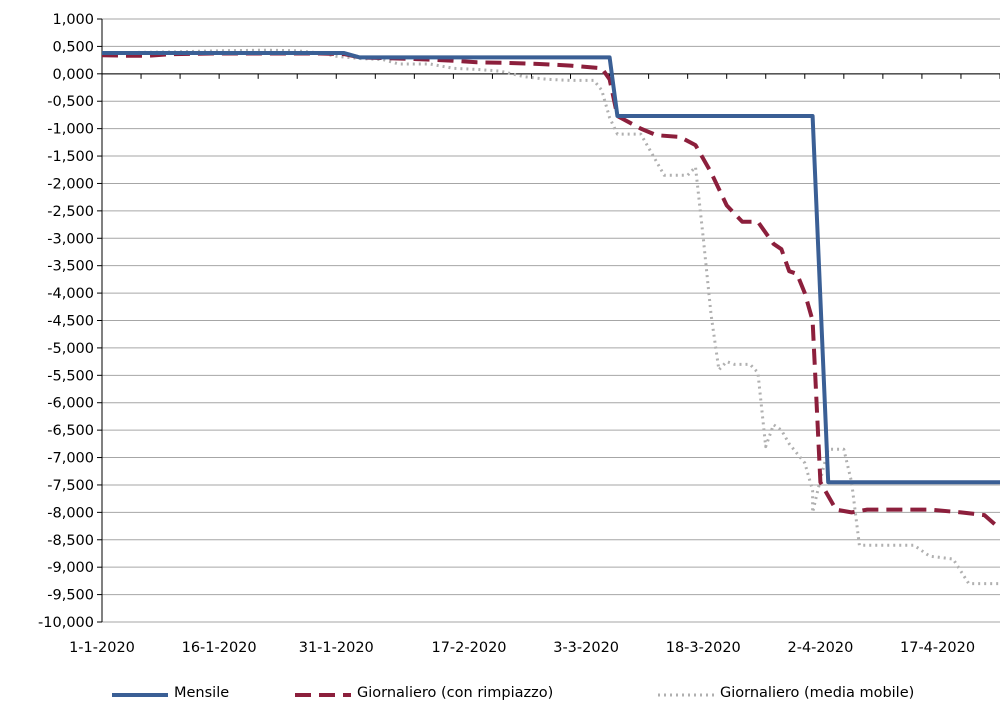 The height and width of the screenshot is (706, 1000). What do you see at coordinates (70, 294) in the screenshot?
I see `y-tick-label: -4,000` at bounding box center [70, 294].